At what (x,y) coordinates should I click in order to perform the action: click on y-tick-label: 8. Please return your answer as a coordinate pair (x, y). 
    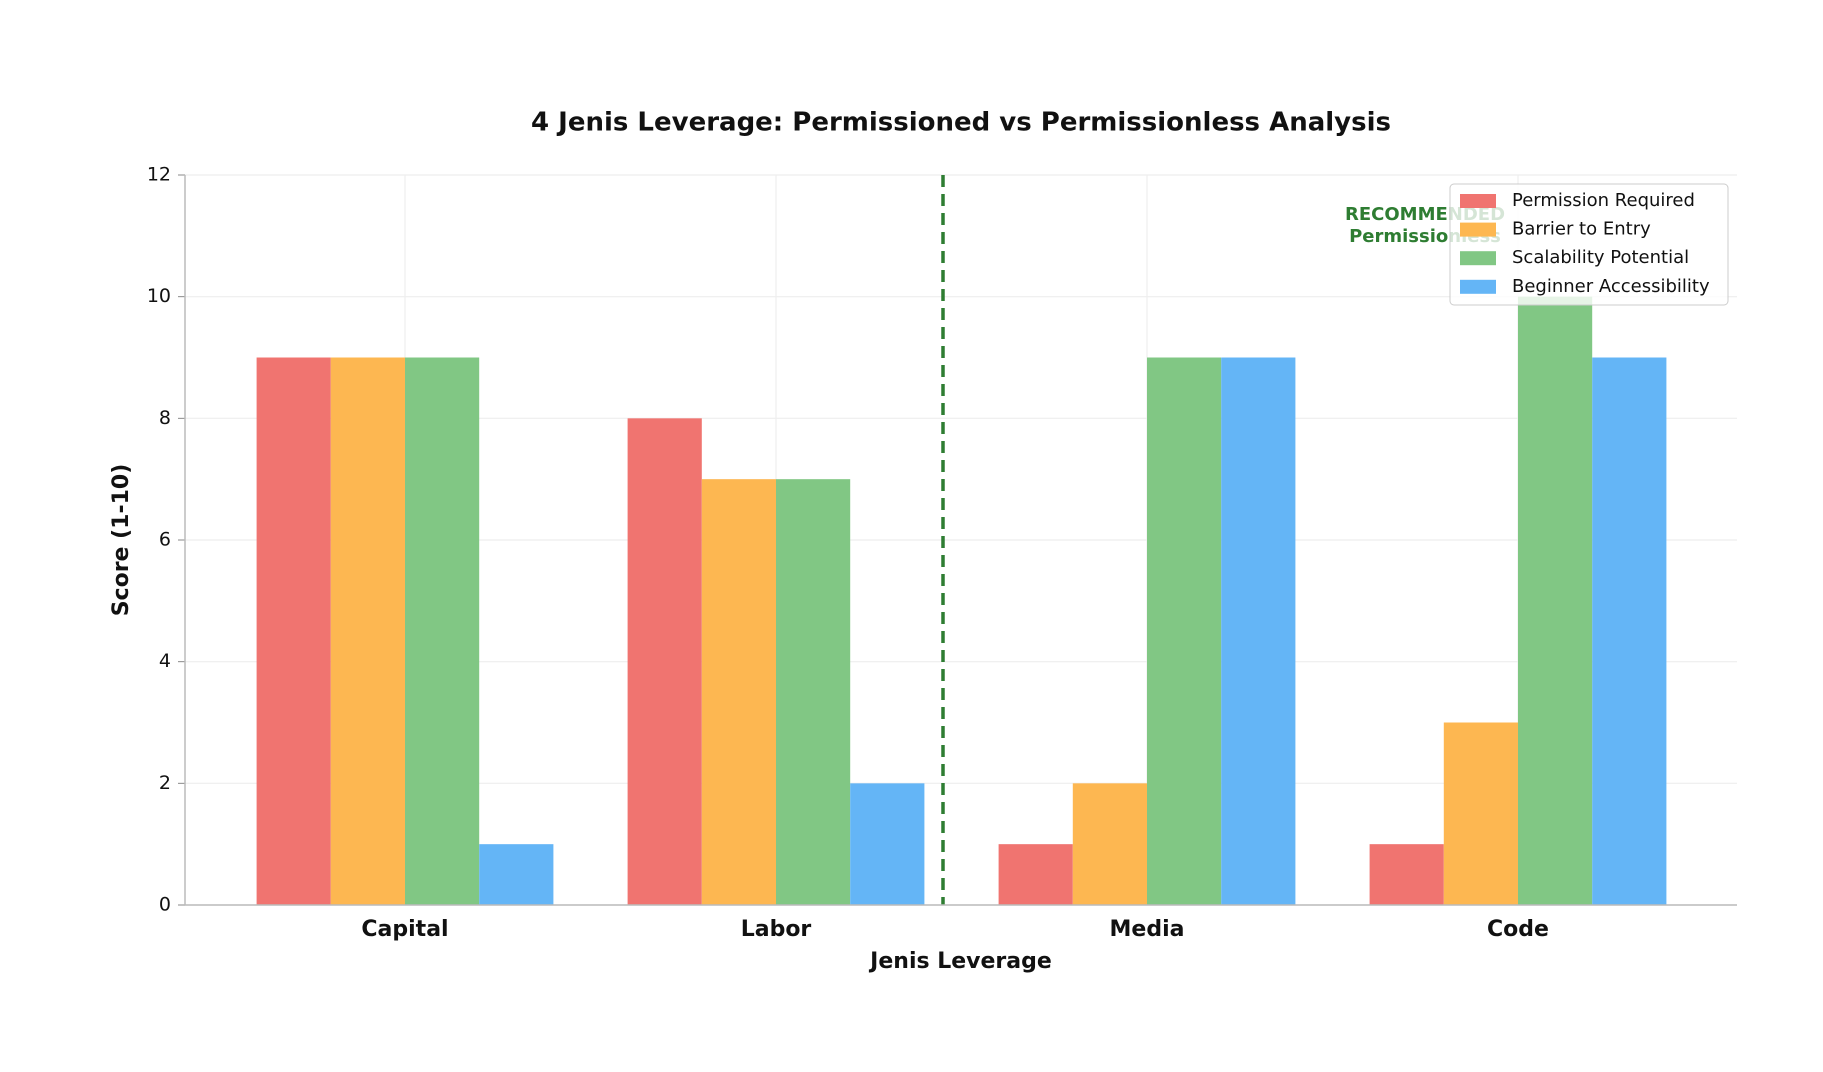
    Looking at the image, I should click on (165, 418).